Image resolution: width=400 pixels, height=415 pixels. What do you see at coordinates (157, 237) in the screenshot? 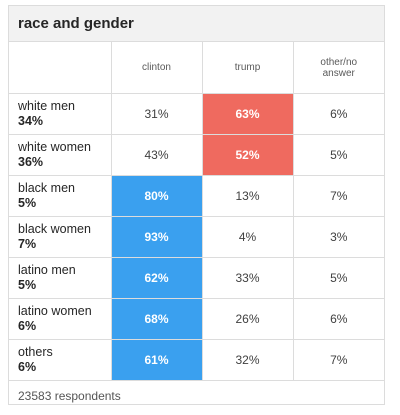
I see `cell-clinton: 93%` at bounding box center [157, 237].